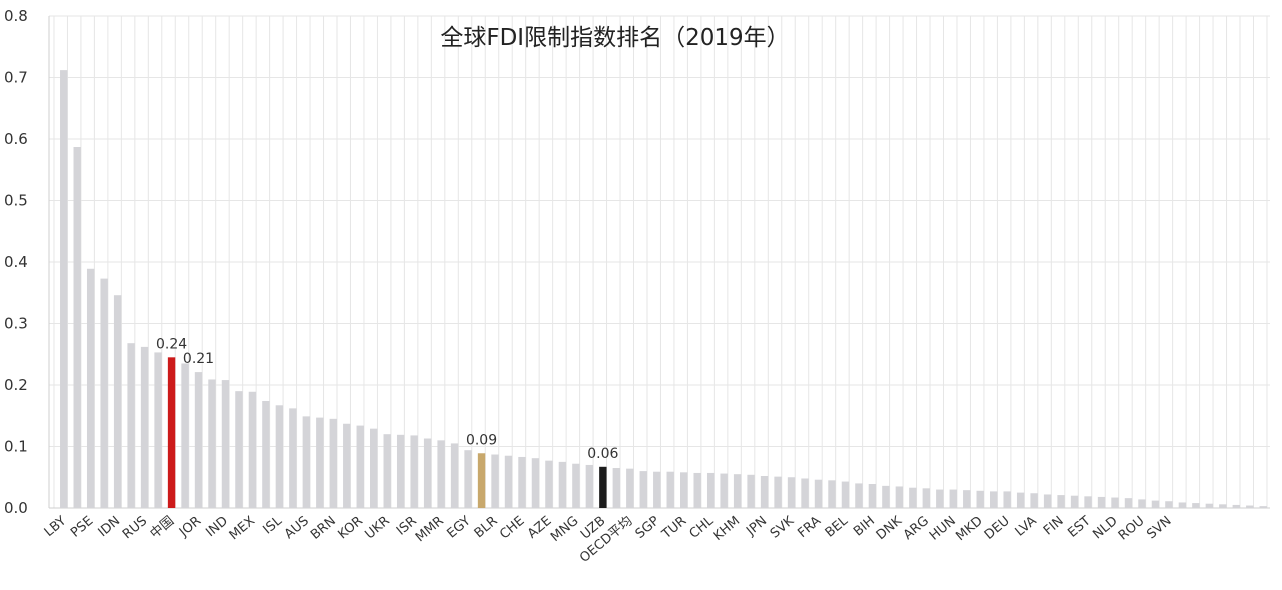  What do you see at coordinates (163, 528) in the screenshot?
I see `x-tick-label: 中国` at bounding box center [163, 528].